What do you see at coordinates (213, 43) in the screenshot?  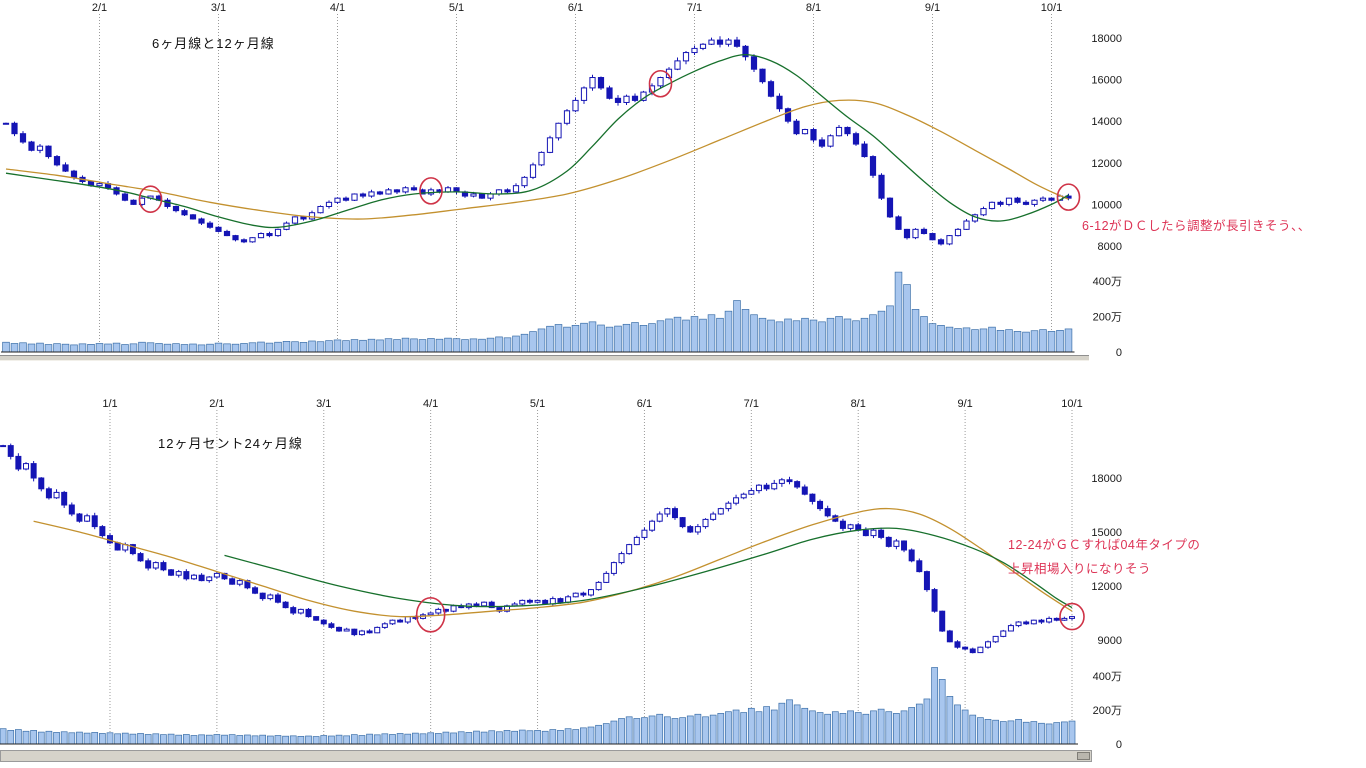 I see `top-chart-title: 6ヶ月線と12ヶ月線` at bounding box center [213, 43].